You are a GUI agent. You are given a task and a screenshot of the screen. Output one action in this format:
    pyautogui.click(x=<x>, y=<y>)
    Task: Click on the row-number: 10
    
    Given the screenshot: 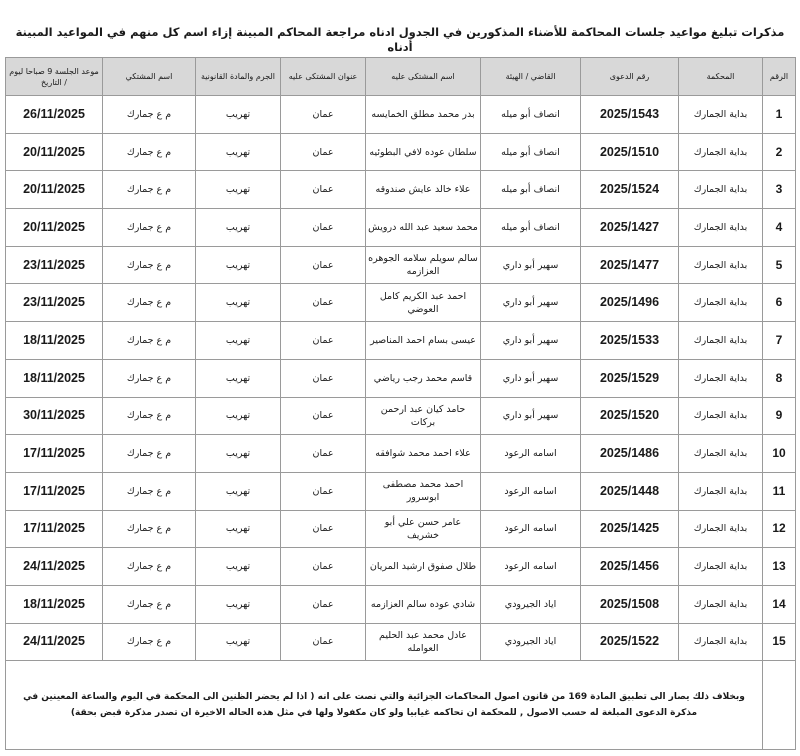 What is the action you would take?
    pyautogui.click(x=779, y=453)
    